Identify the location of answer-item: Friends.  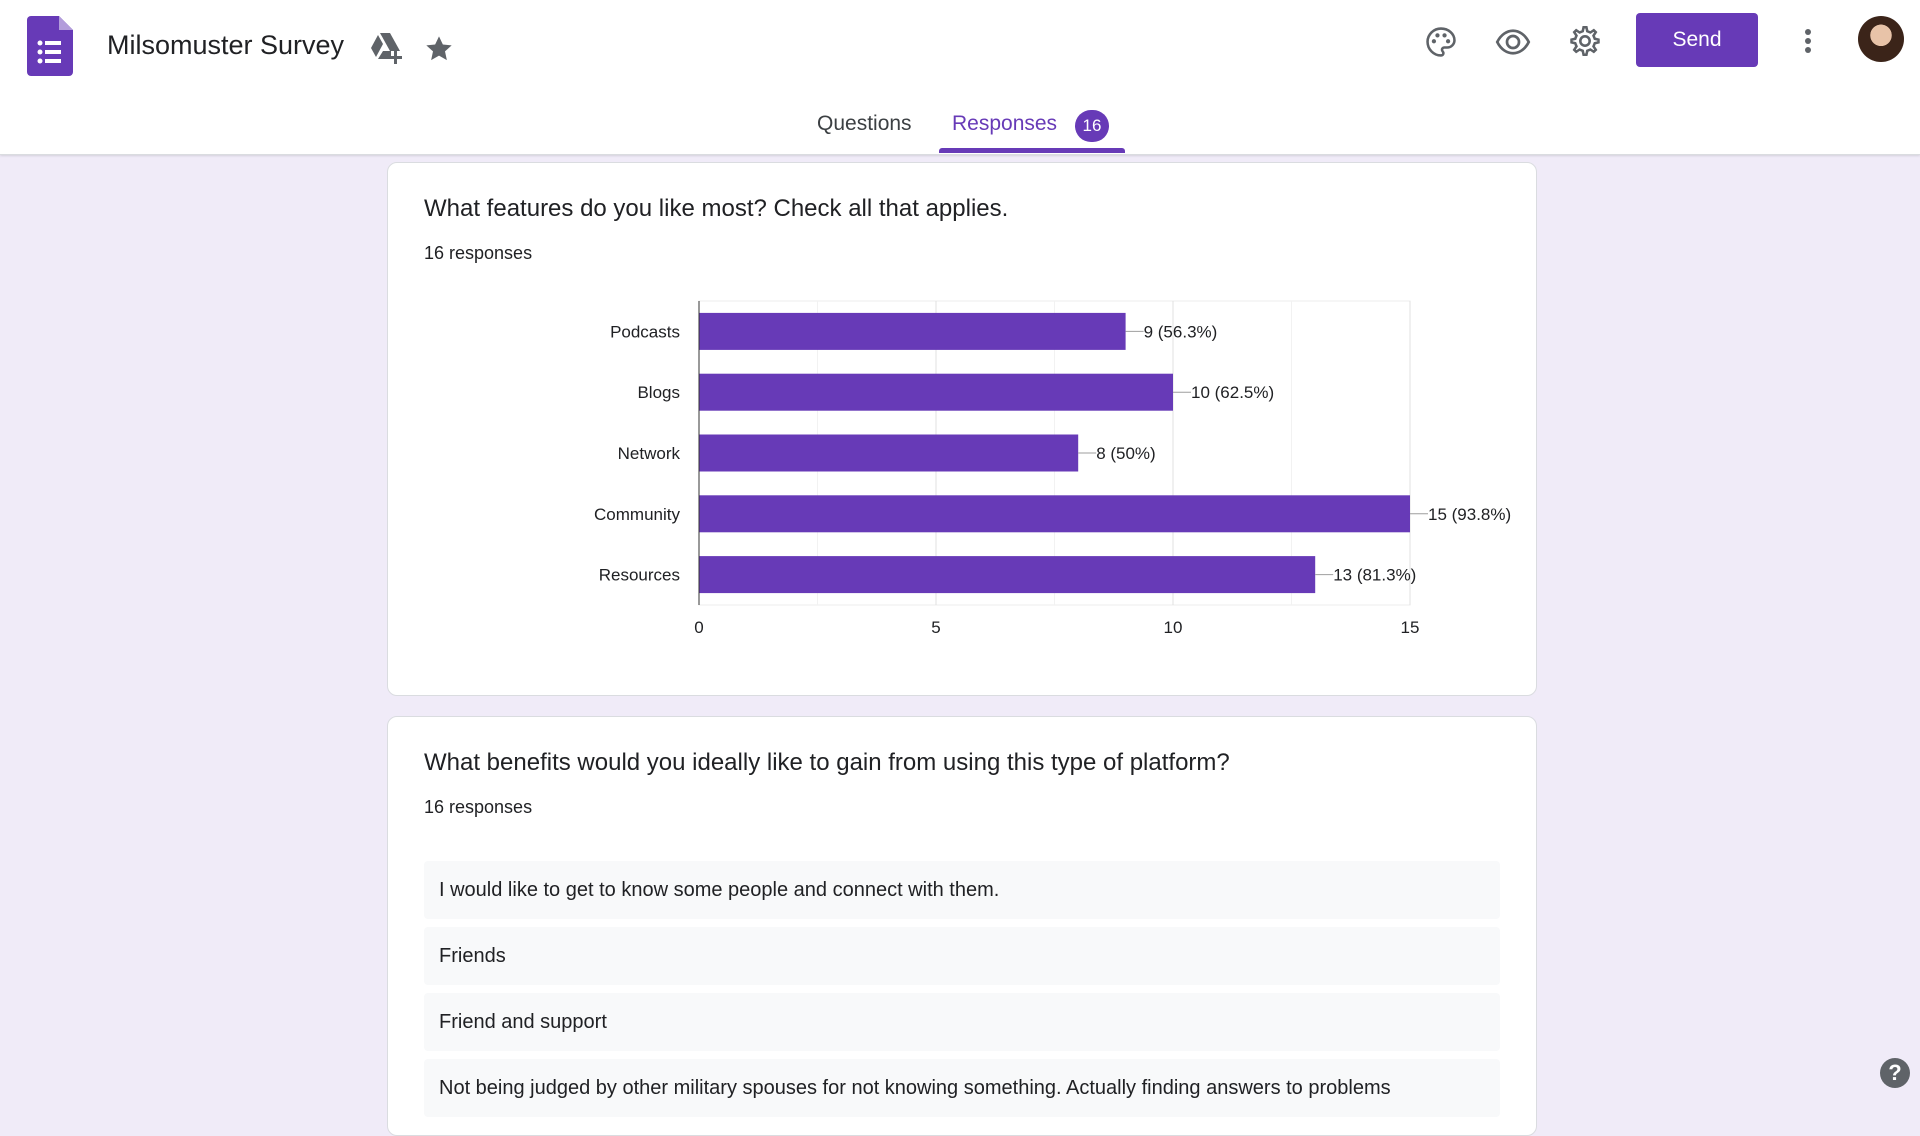
(962, 956).